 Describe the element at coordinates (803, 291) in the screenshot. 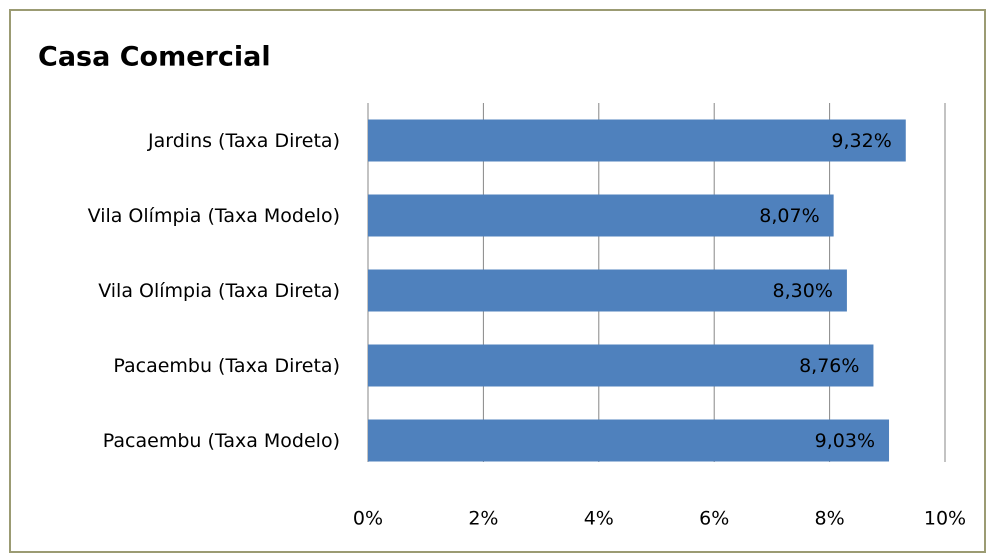

I see `value-label: 8,30%` at that location.